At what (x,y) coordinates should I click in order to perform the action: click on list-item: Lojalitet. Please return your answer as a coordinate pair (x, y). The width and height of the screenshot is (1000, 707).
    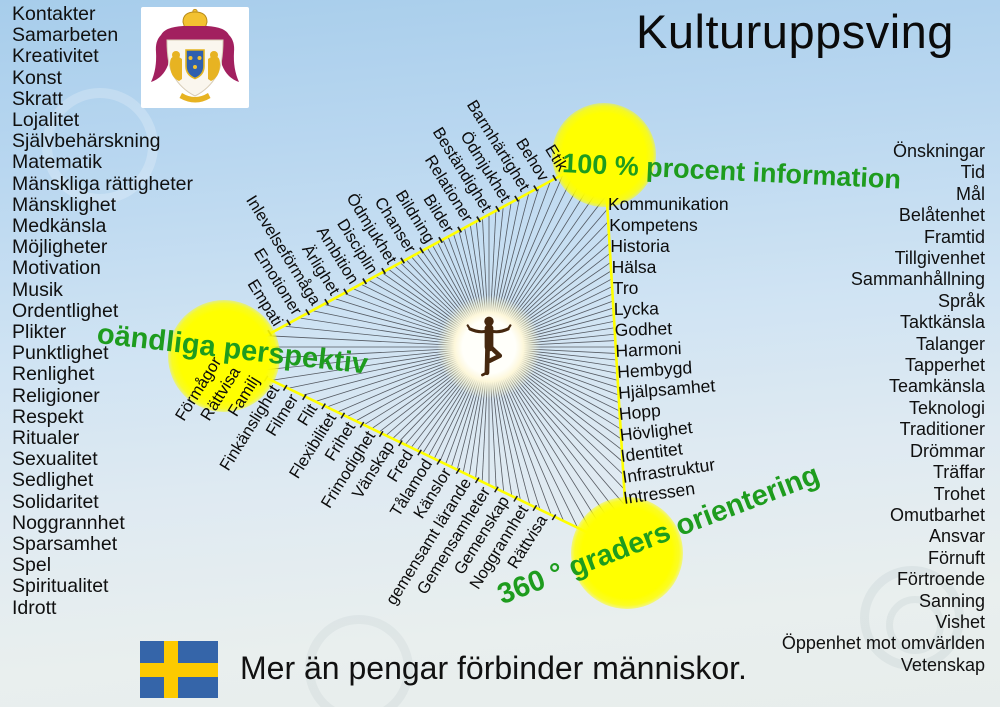
    Looking at the image, I should click on (46, 120).